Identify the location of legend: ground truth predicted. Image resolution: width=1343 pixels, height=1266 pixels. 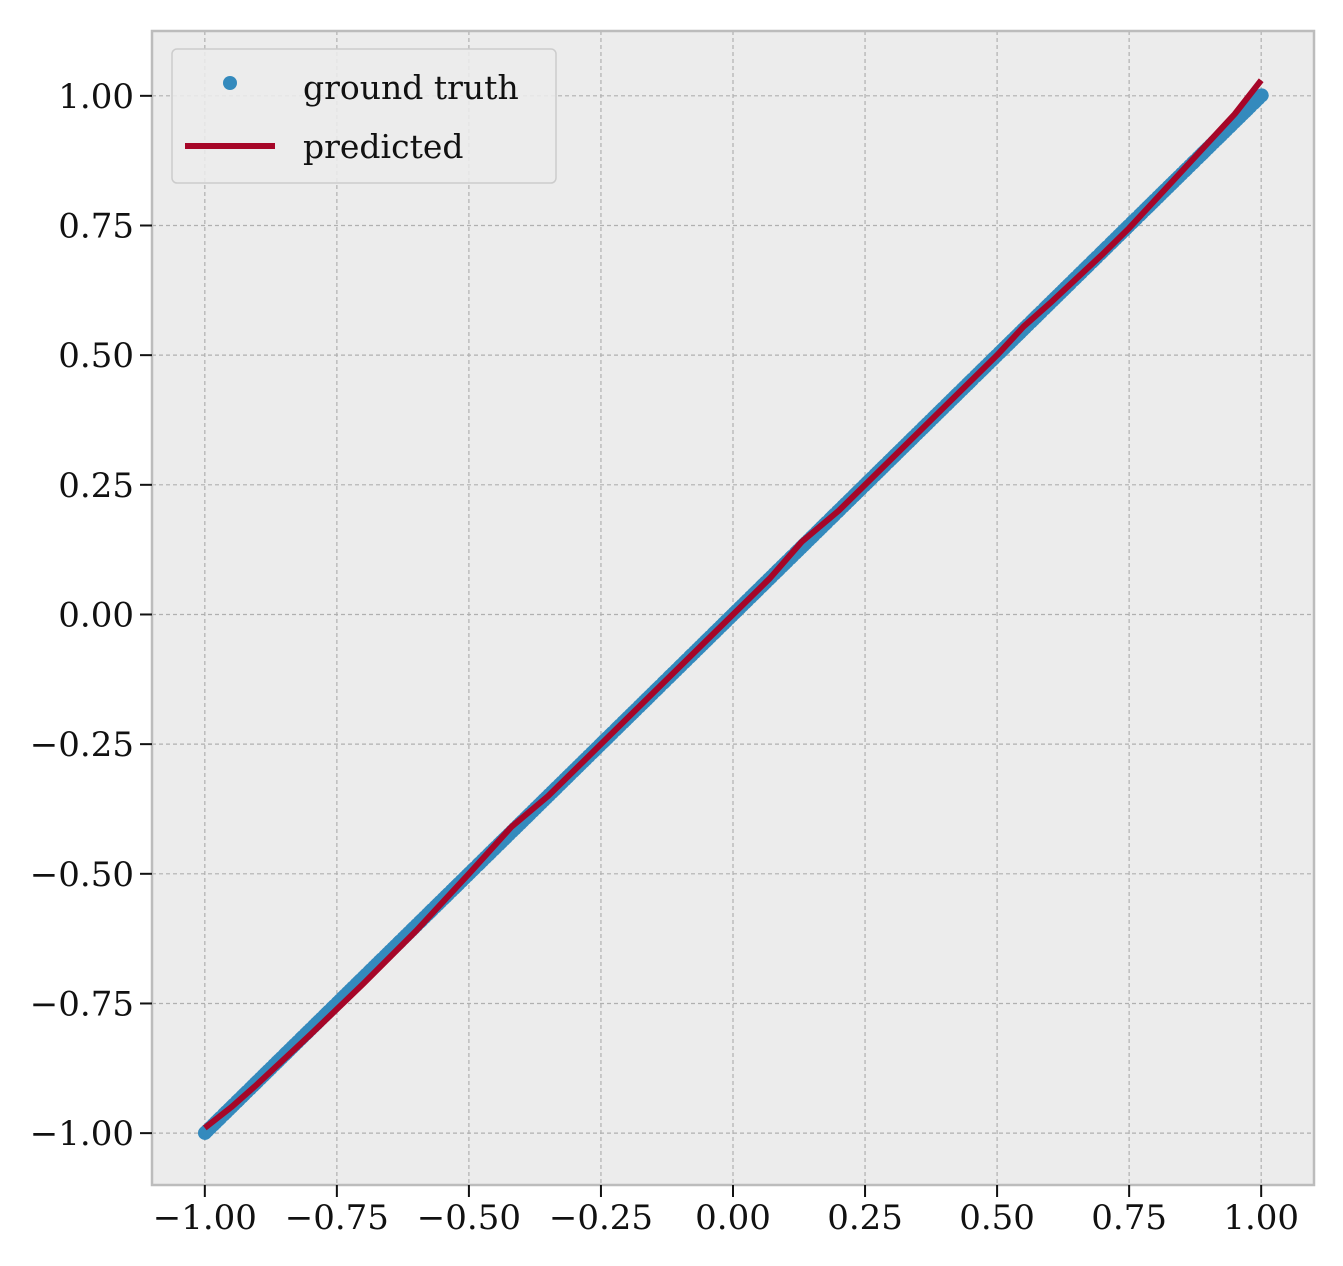
(364, 116).